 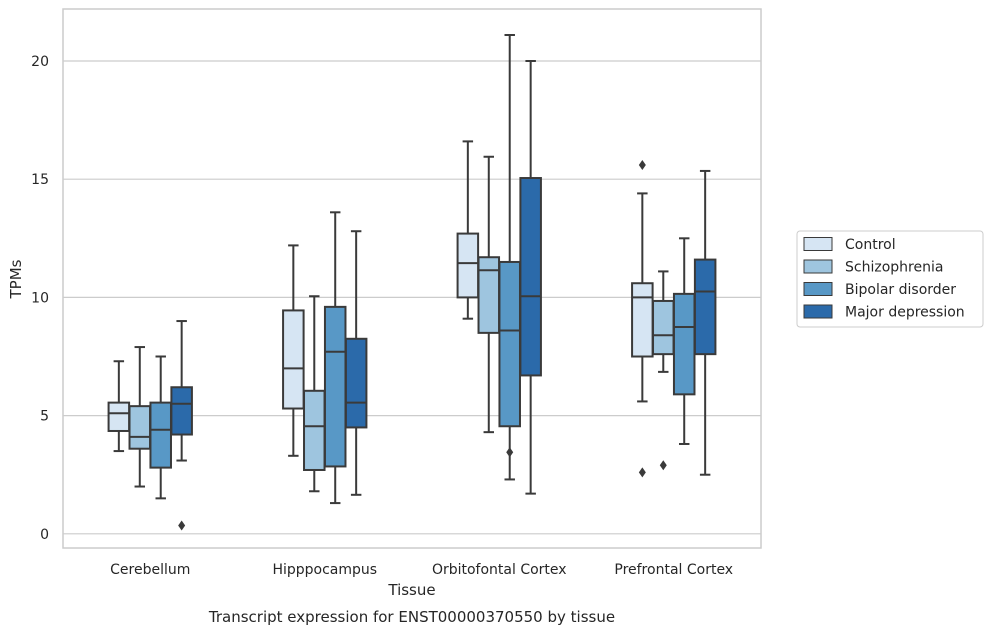 What do you see at coordinates (44, 535) in the screenshot?
I see `y-tick-label: 0` at bounding box center [44, 535].